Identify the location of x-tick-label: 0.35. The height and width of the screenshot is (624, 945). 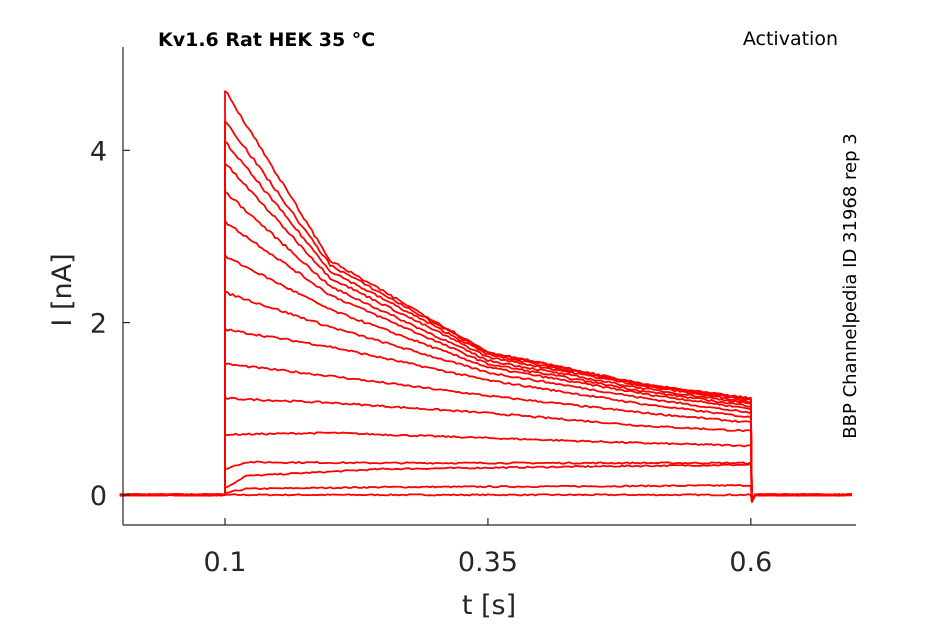
(488, 562).